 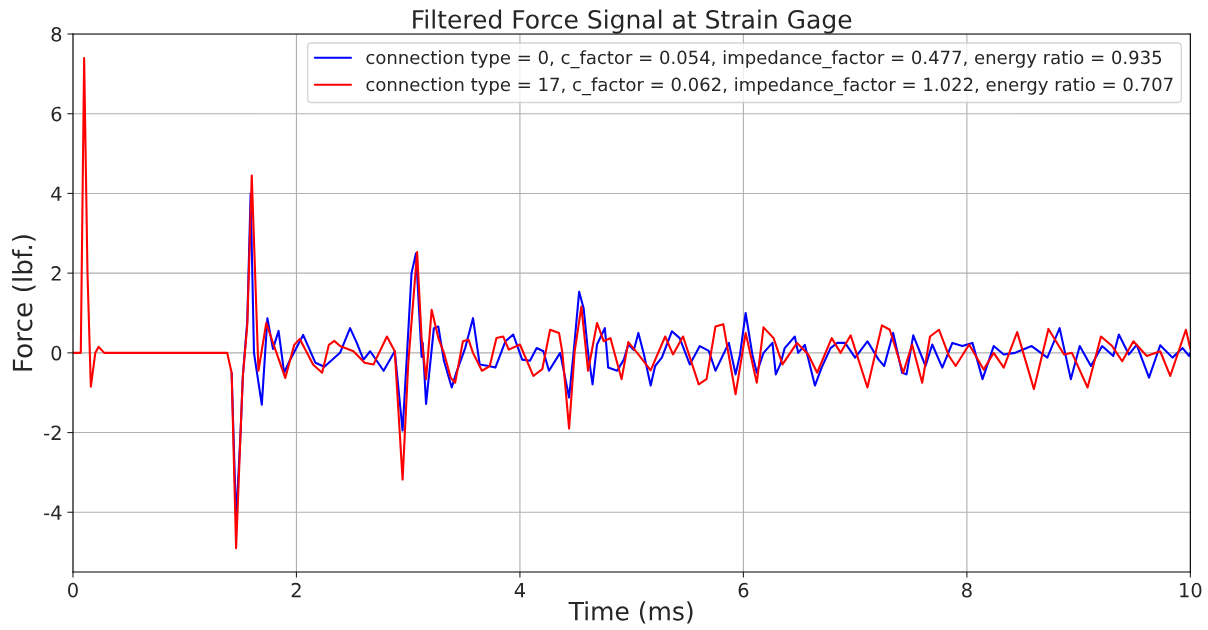 I want to click on y-tick-label: -4, so click(x=53, y=512).